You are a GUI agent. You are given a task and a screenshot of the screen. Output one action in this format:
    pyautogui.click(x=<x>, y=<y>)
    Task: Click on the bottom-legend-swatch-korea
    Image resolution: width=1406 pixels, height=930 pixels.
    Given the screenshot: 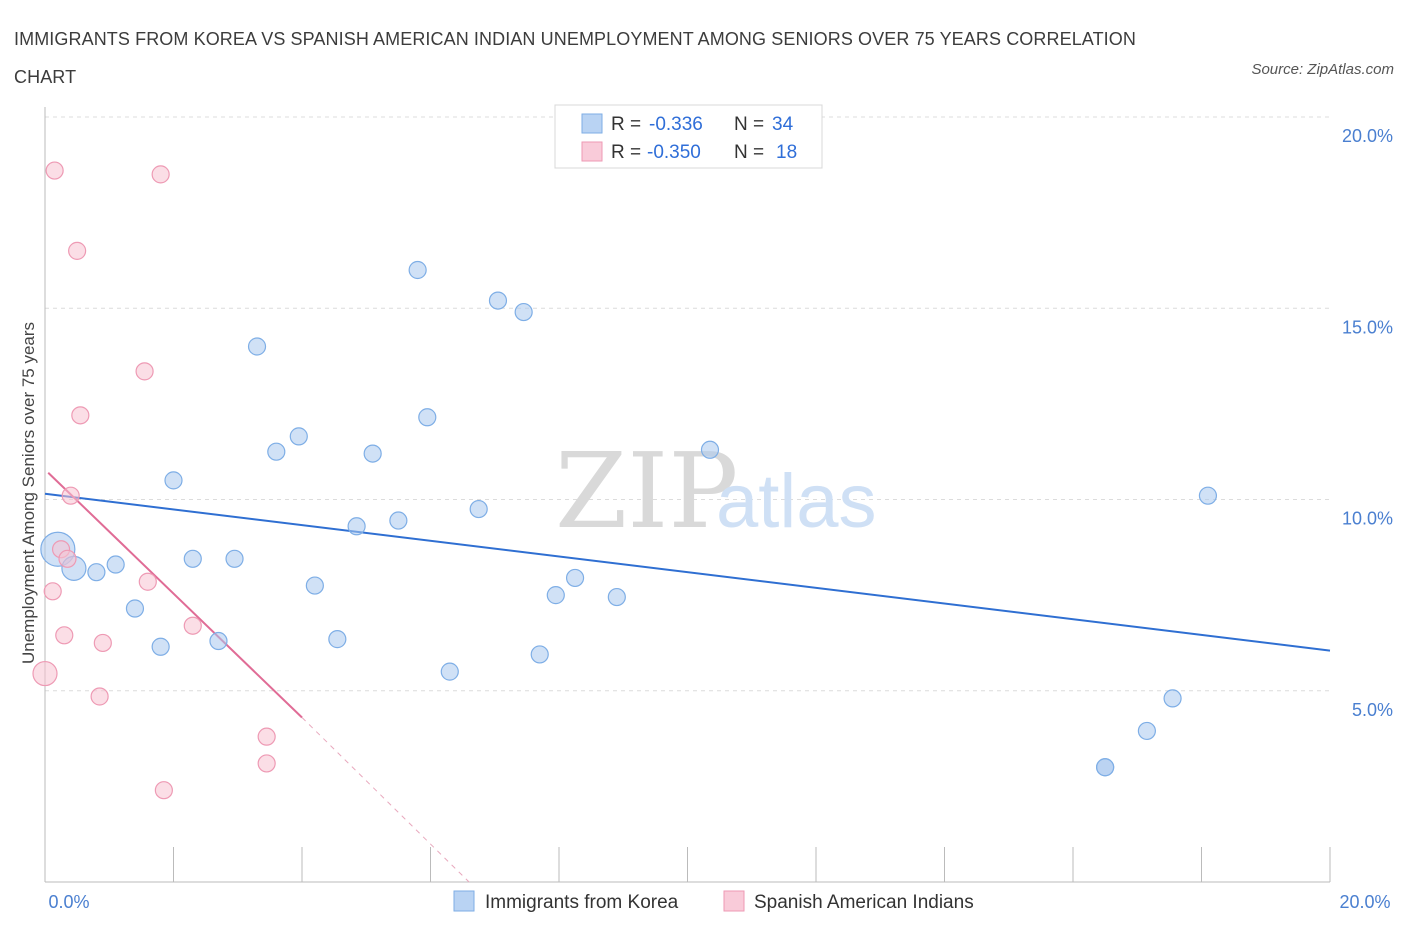 What is the action you would take?
    pyautogui.click(x=464, y=901)
    